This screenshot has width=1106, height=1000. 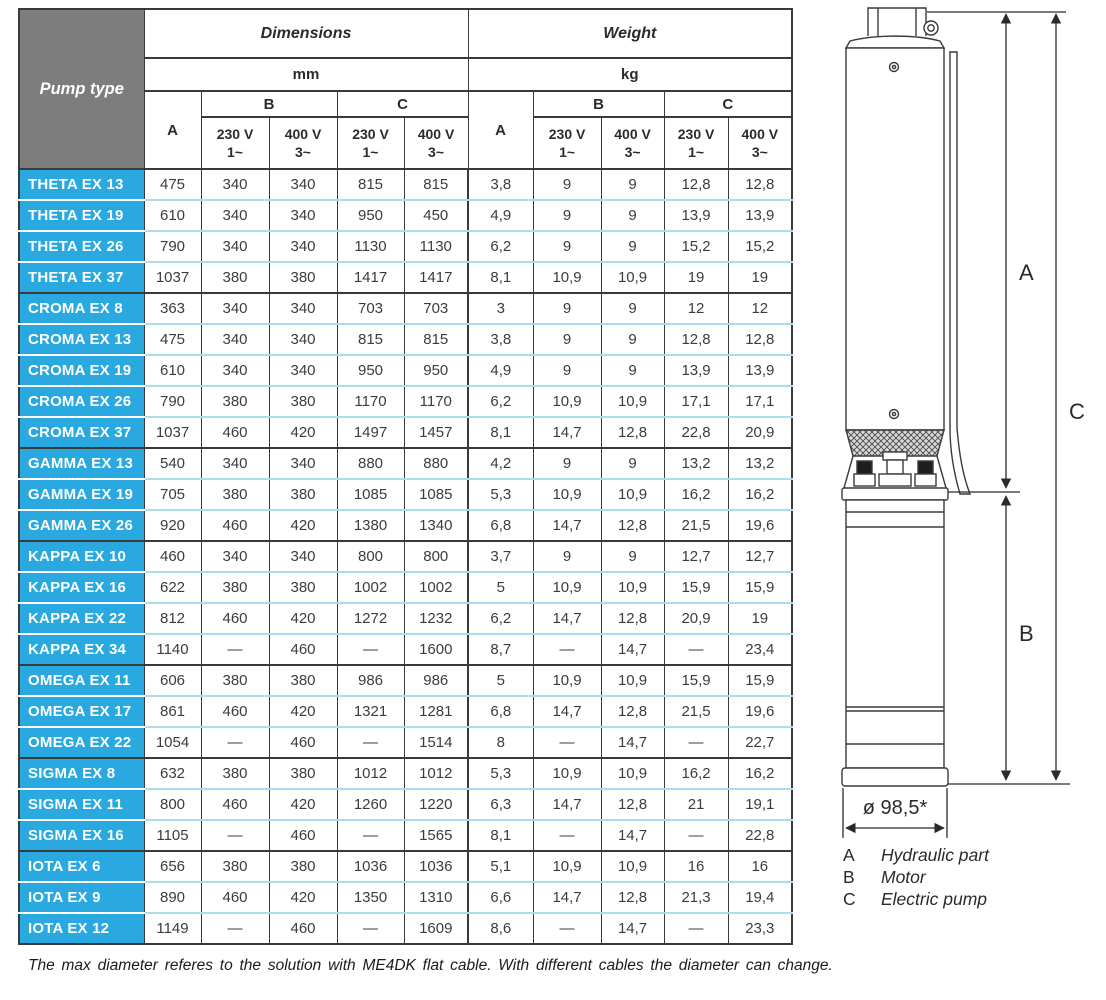 What do you see at coordinates (82, 215) in the screenshot?
I see `pump-type-cell: THETA EX 19` at bounding box center [82, 215].